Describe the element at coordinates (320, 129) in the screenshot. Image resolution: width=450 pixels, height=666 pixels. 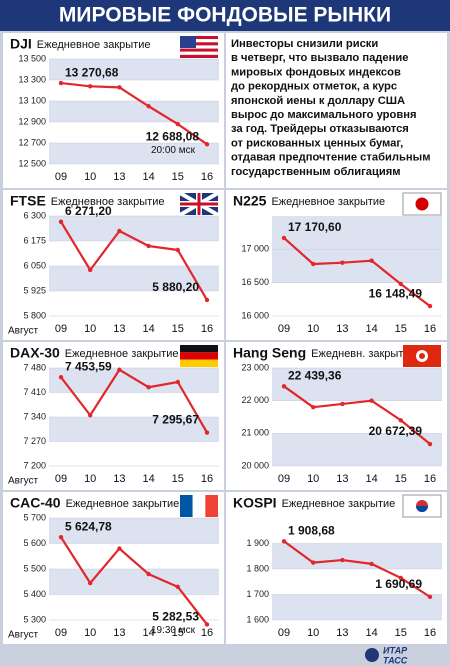
I see `body-text: за год. Трейдеры отказываются` at that location.